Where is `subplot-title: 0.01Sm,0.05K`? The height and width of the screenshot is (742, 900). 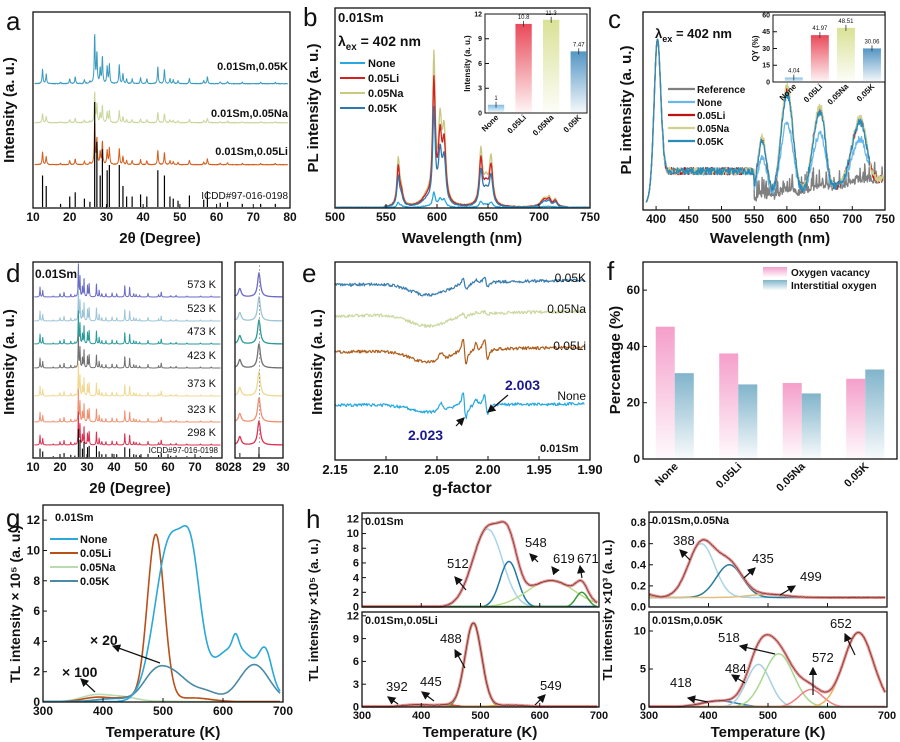
subplot-title: 0.01Sm,0.05K is located at coordinates (687, 621).